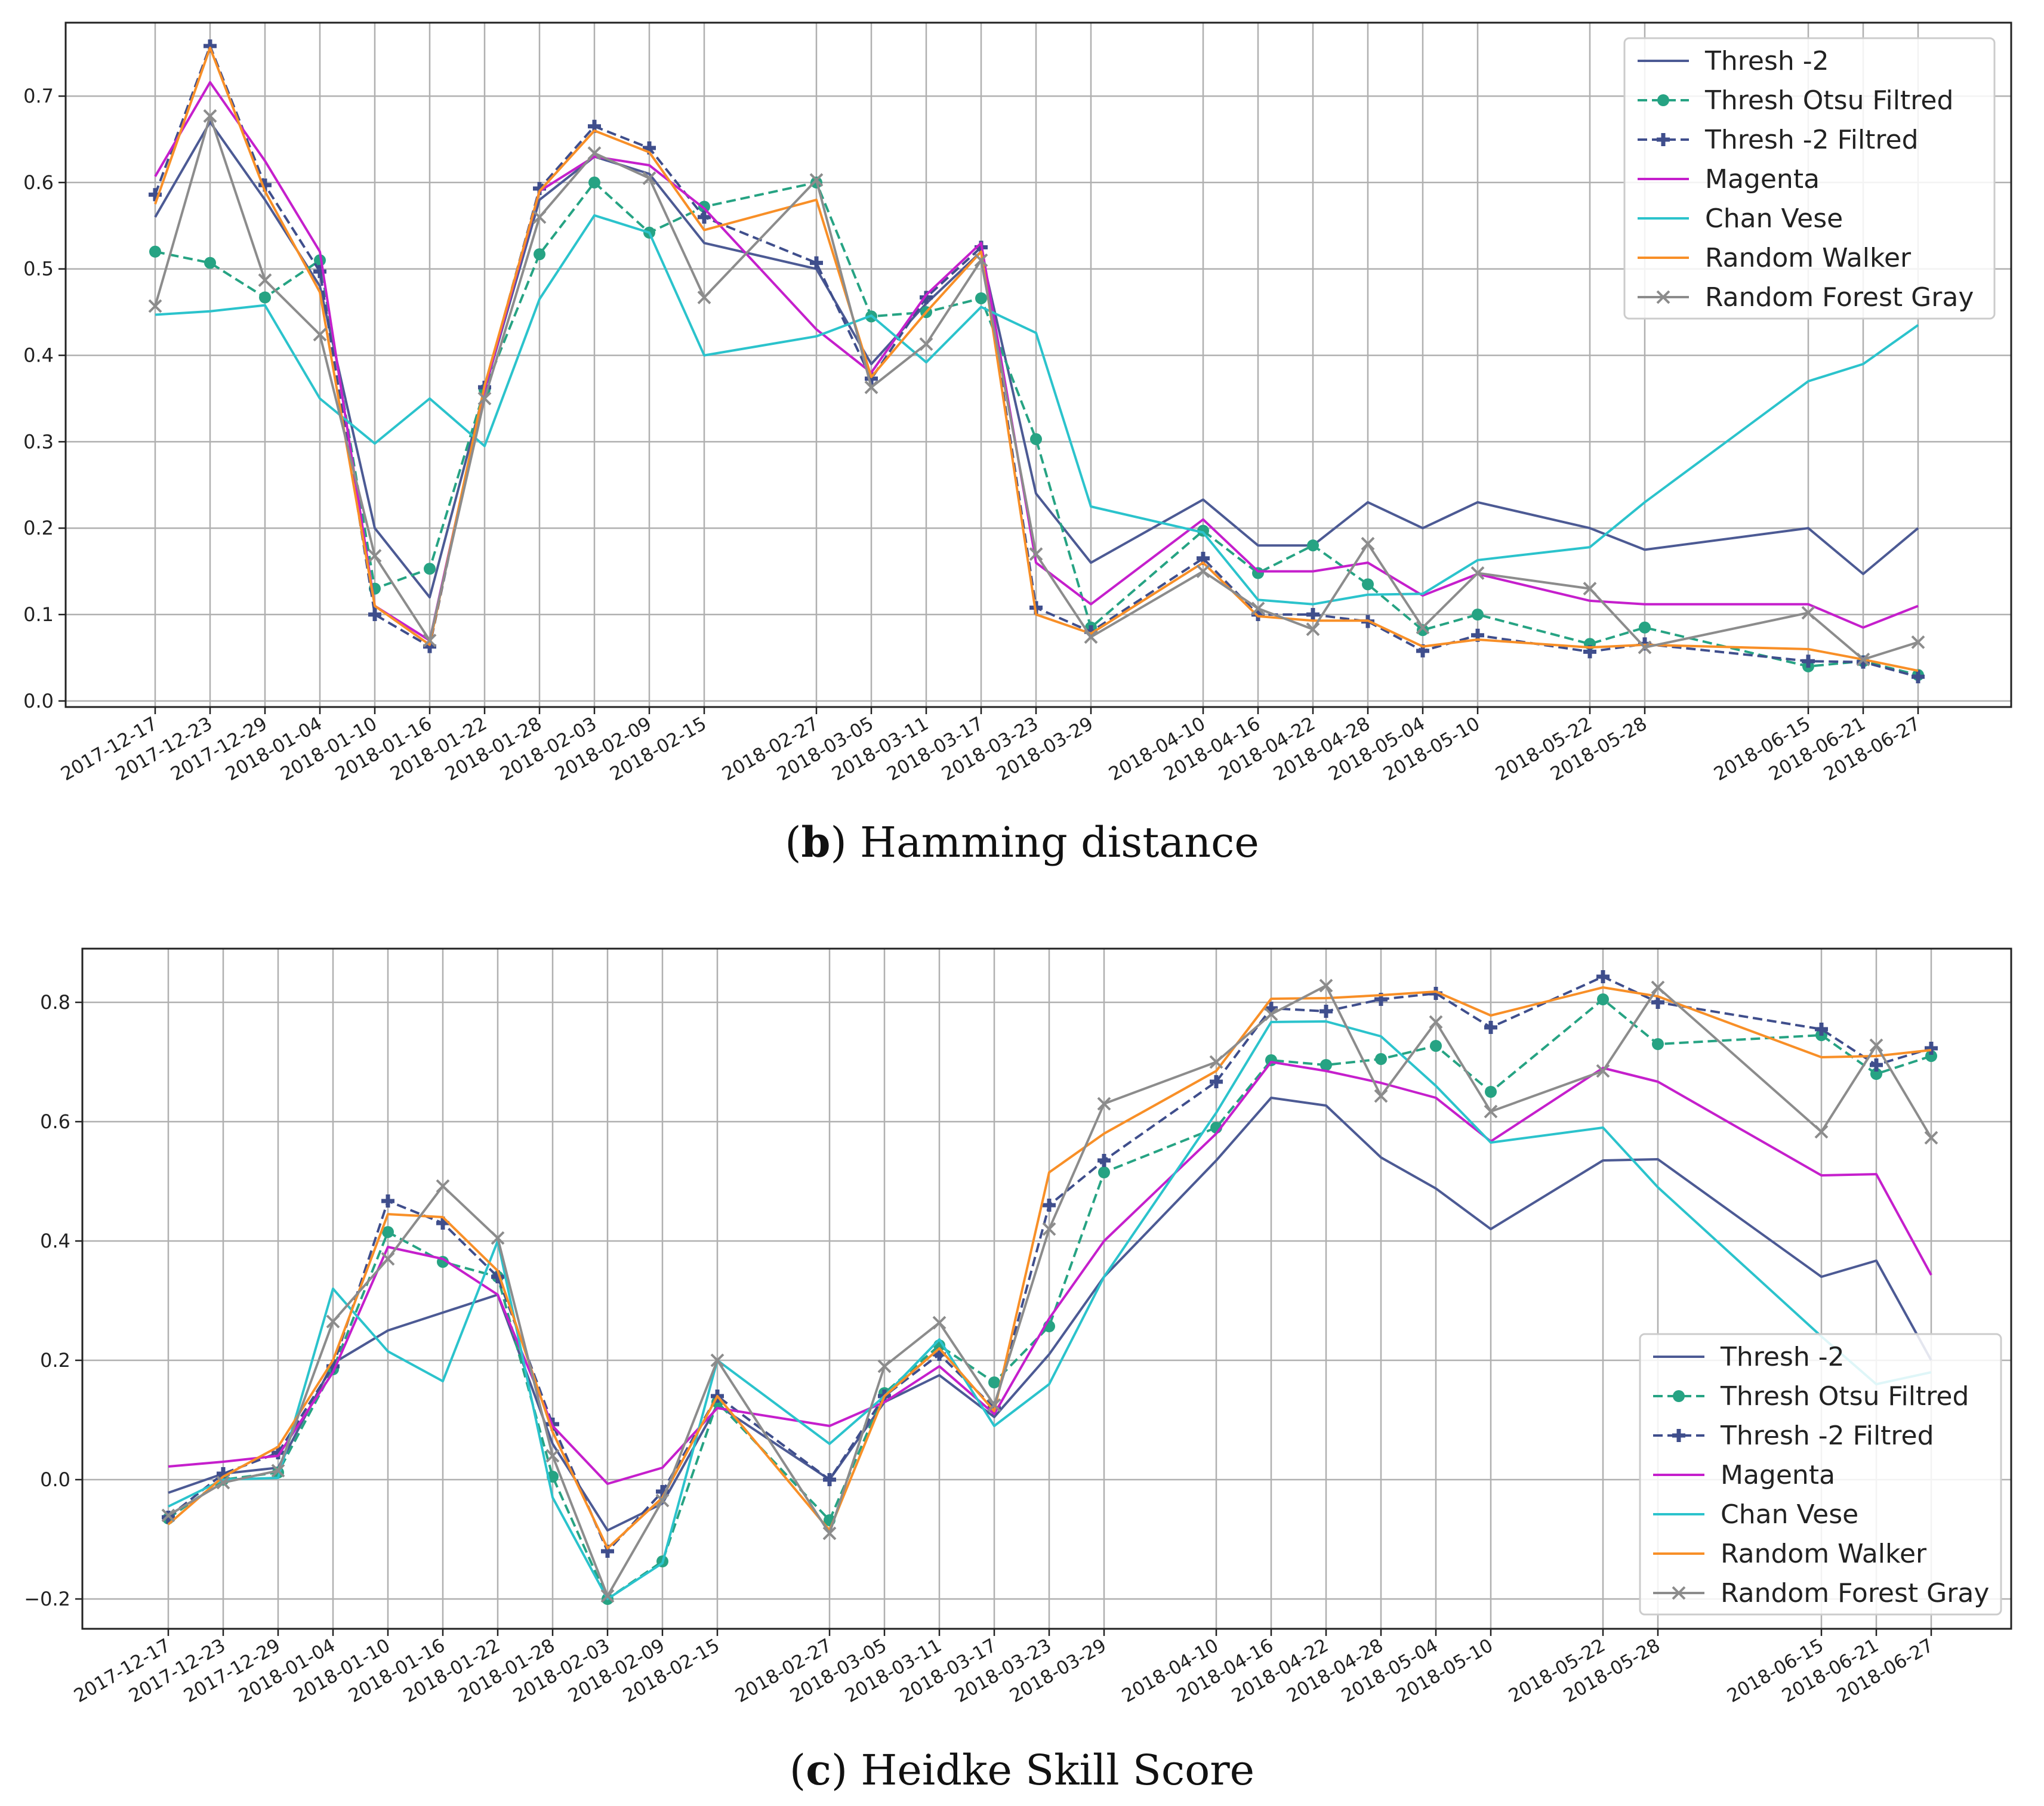 This screenshot has width=2044, height=1806. What do you see at coordinates (1663, 100) in the screenshot?
I see `legend-marker-otsu` at bounding box center [1663, 100].